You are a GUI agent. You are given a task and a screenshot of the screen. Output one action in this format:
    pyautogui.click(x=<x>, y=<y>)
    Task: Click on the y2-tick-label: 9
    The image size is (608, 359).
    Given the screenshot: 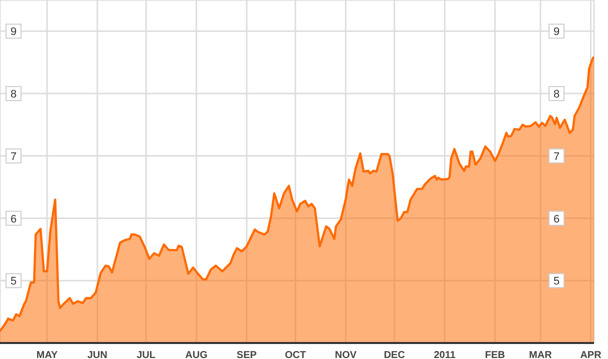 What is the action you would take?
    pyautogui.click(x=556, y=32)
    